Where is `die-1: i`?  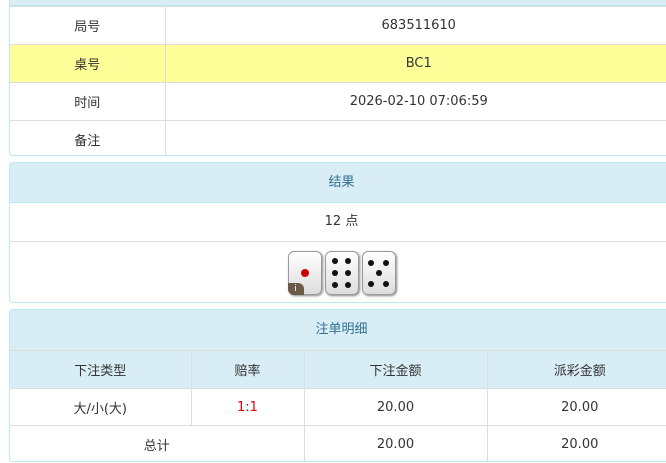 die-1: i is located at coordinates (304, 273).